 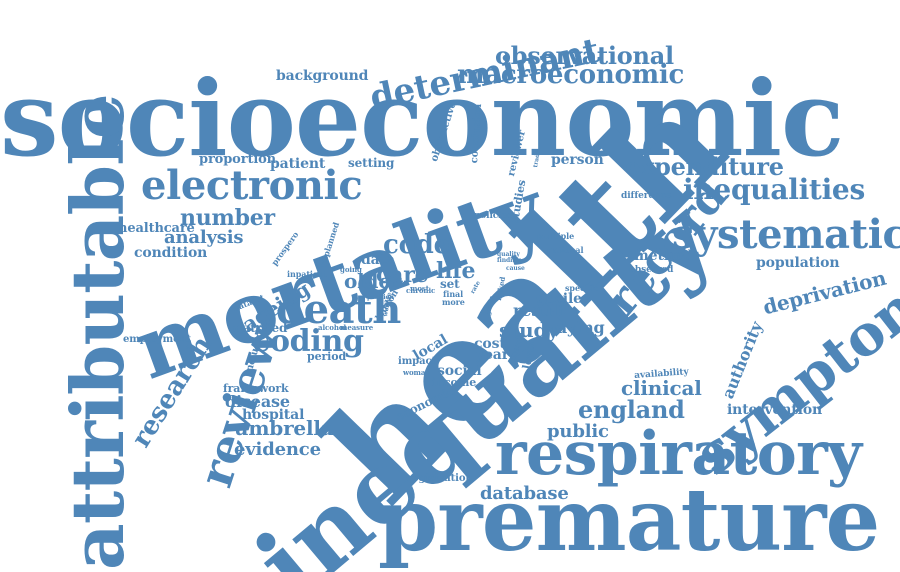 I want to click on word-cost: cost, so click(x=490, y=344).